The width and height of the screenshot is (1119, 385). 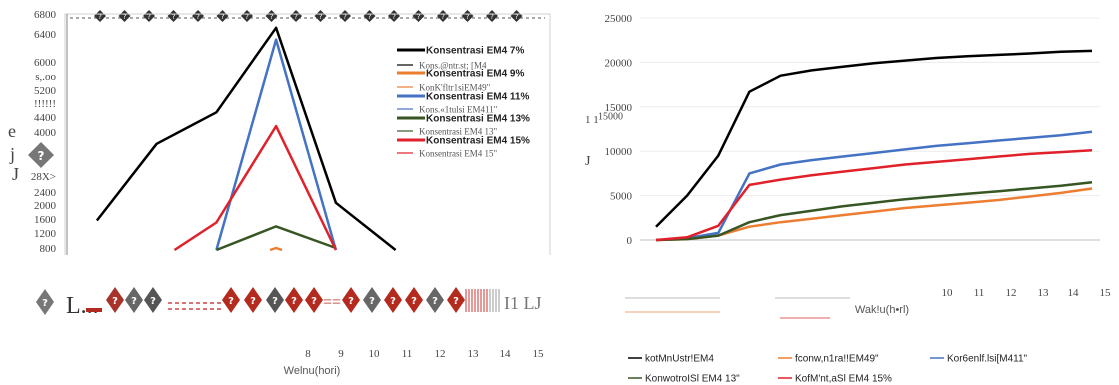 I want to click on left-y-tick-label: !!!!!!, so click(x=45, y=104).